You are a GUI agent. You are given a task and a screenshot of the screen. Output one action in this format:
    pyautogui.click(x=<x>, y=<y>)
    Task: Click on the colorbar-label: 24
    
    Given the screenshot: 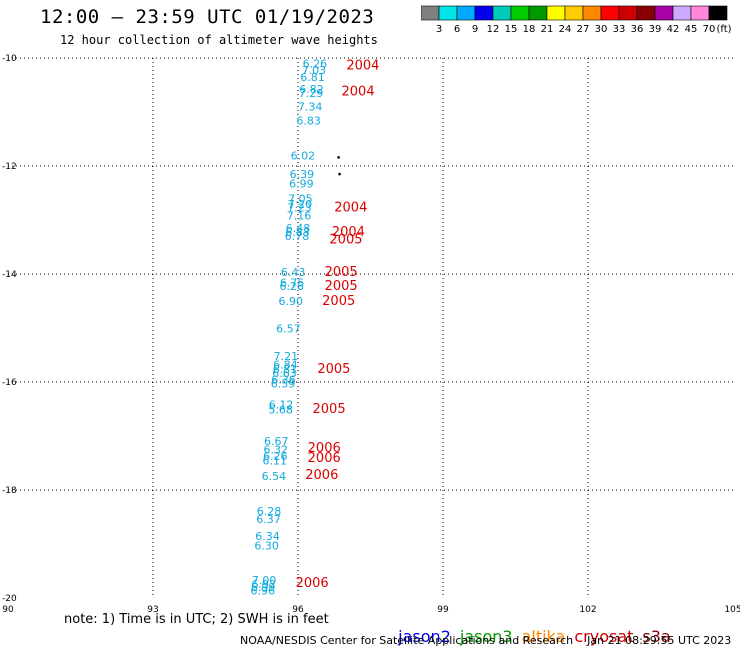 What is the action you would take?
    pyautogui.click(x=565, y=29)
    